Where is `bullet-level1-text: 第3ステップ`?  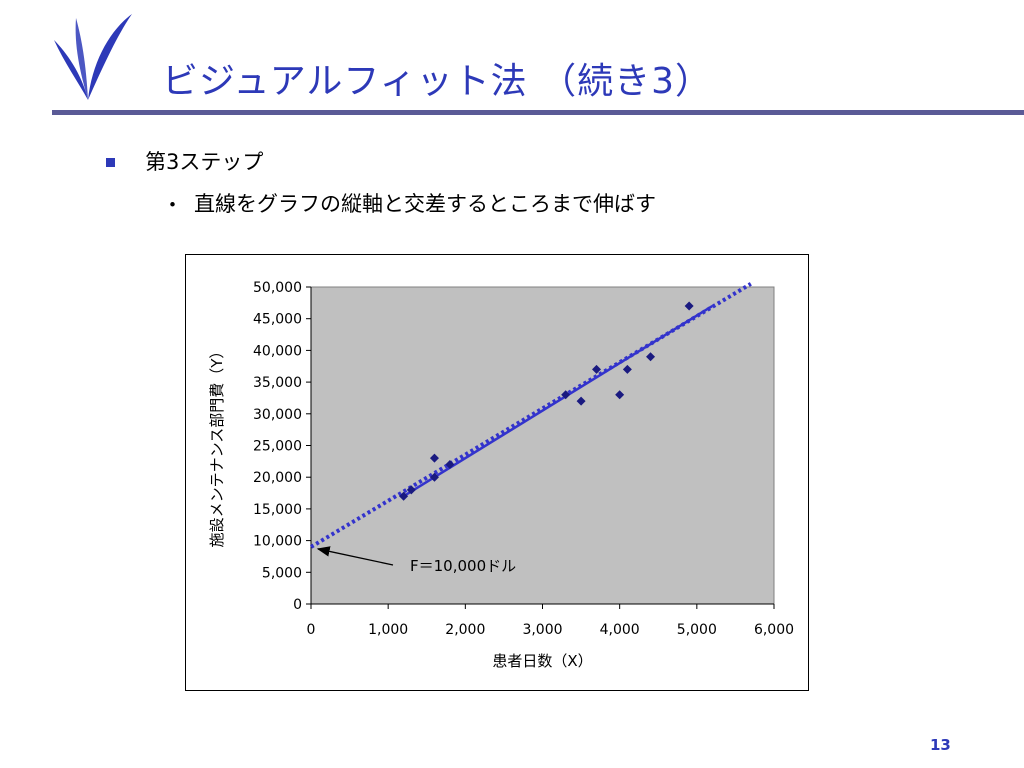
bullet-level1-text: 第3ステップ is located at coordinates (204, 162).